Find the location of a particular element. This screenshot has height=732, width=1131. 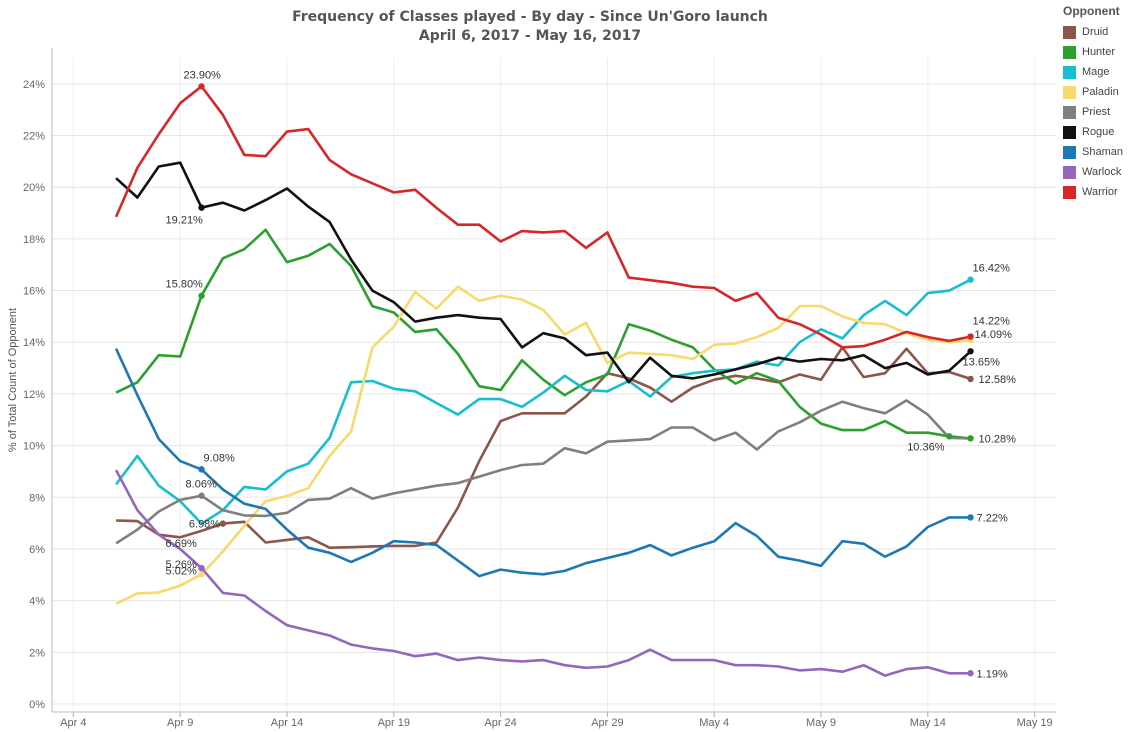

data-label-rogue: 19.21% is located at coordinates (185, 221).